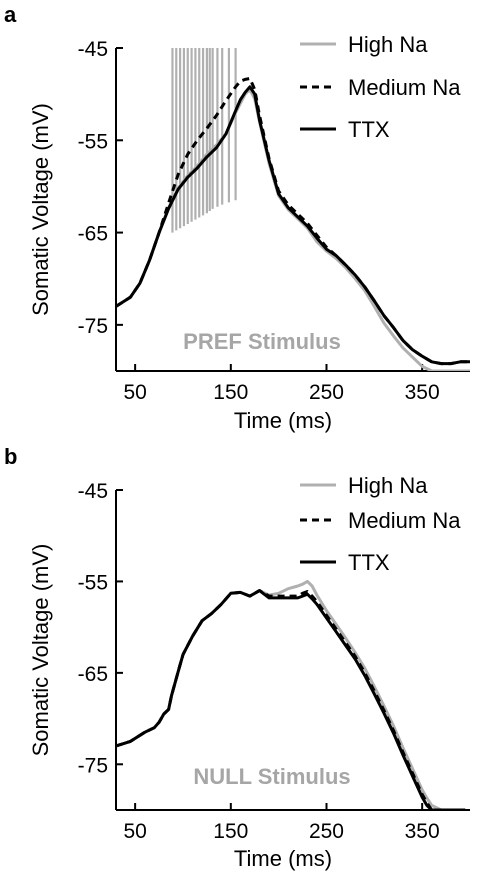  Describe the element at coordinates (10, 456) in the screenshot. I see `panel-label: b` at that location.